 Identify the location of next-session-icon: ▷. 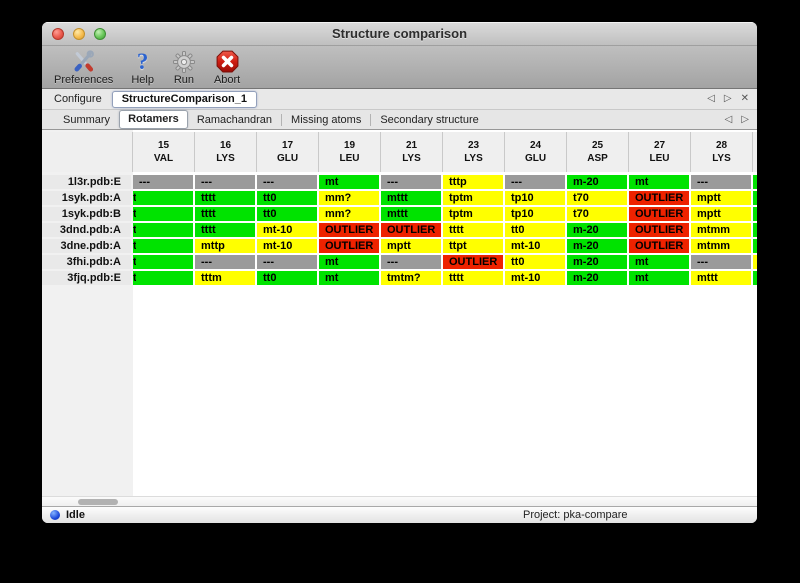
(727, 98).